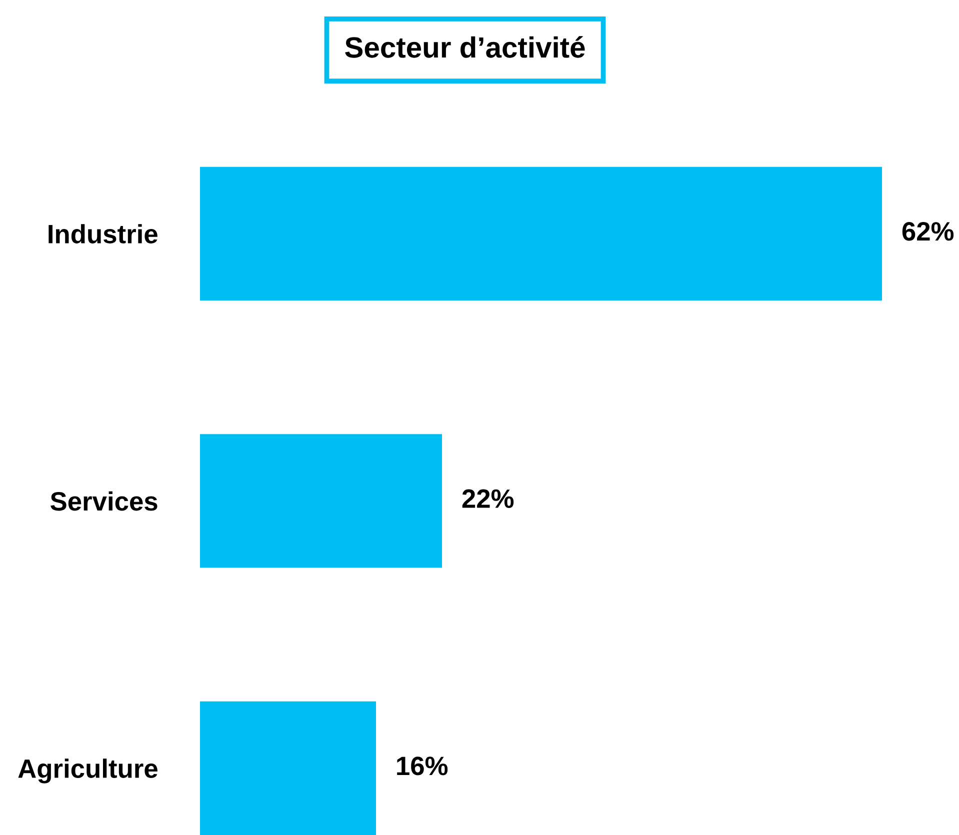 The height and width of the screenshot is (835, 959). I want to click on data-label: 16%, so click(422, 766).